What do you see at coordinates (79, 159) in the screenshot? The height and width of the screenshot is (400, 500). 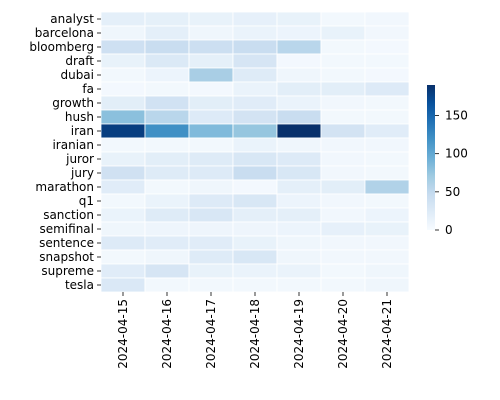 I see `y-tick-label-juror: juror` at bounding box center [79, 159].